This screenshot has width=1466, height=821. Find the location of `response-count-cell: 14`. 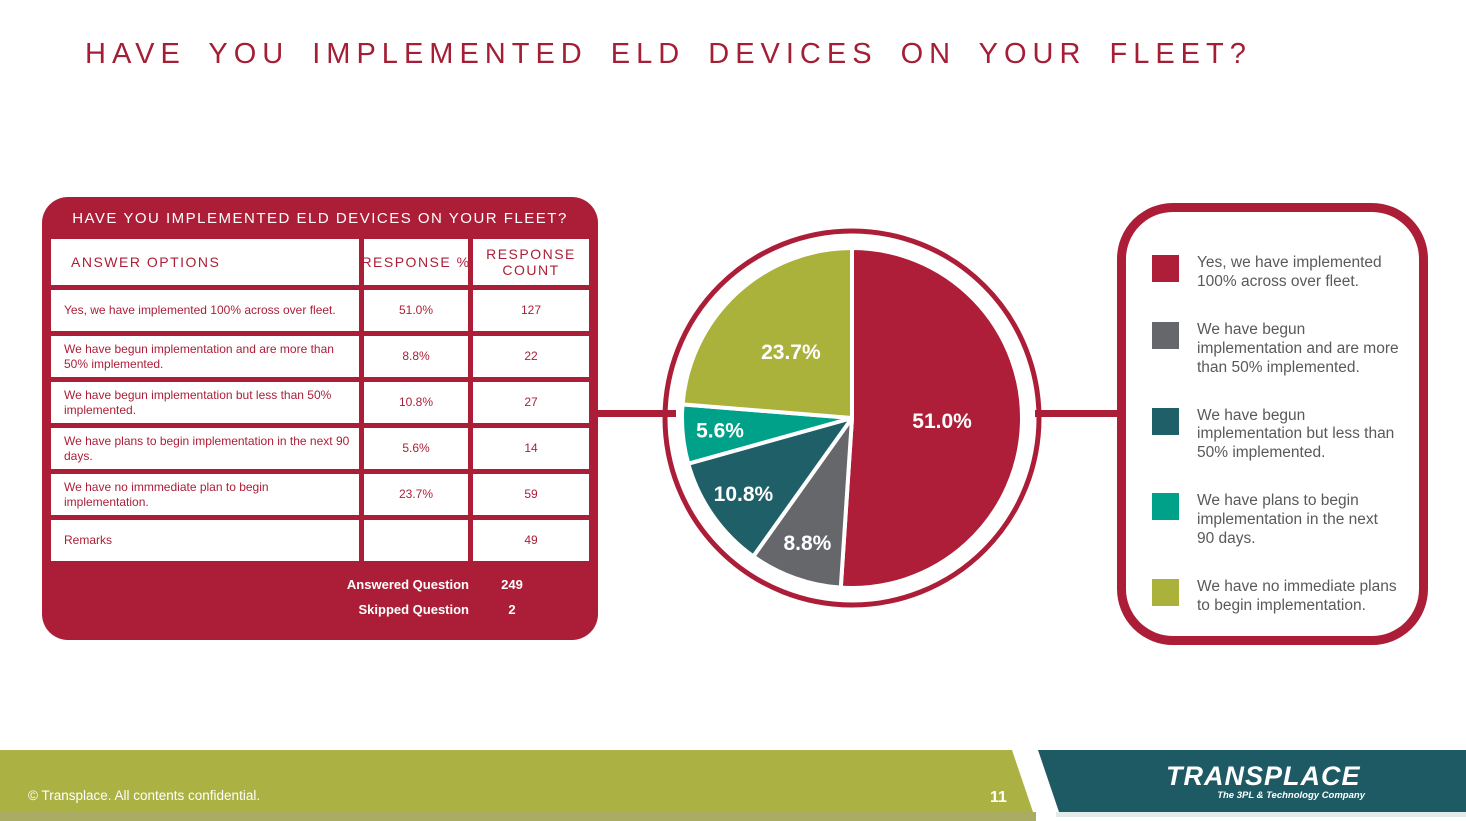

response-count-cell: 14 is located at coordinates (531, 448).